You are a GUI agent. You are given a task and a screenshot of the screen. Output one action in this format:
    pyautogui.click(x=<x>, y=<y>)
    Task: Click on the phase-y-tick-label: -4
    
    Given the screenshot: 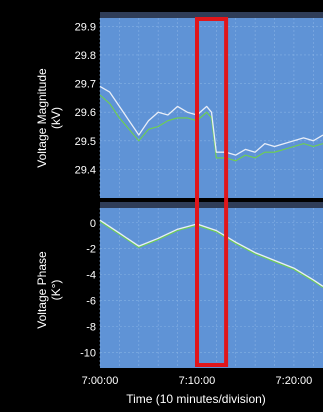 What is the action you would take?
    pyautogui.click(x=91, y=276)
    